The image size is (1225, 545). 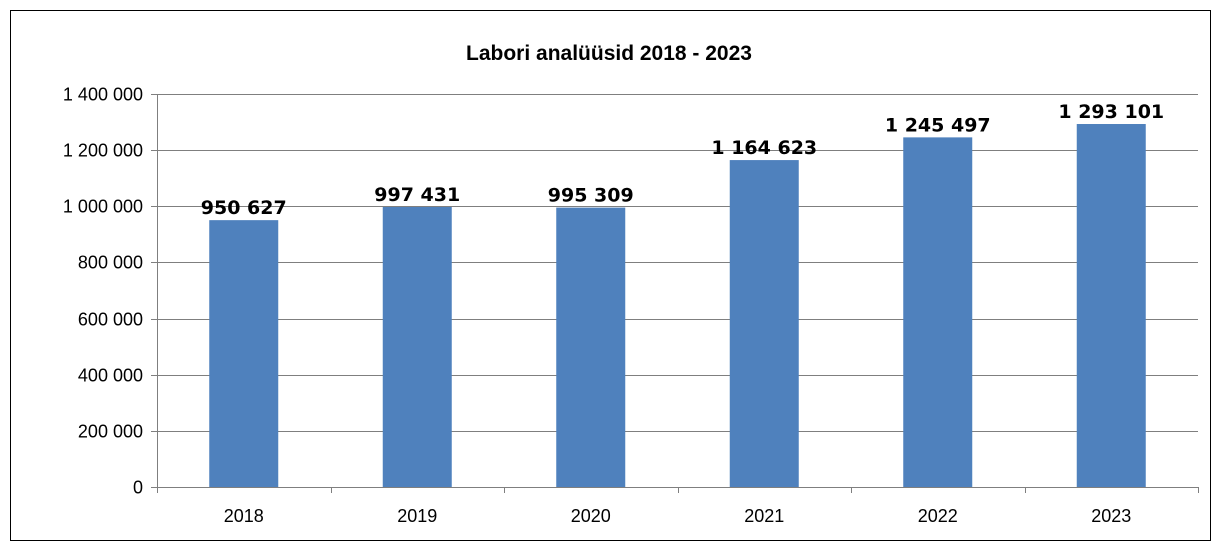 I want to click on bar-2018, so click(x=244, y=353).